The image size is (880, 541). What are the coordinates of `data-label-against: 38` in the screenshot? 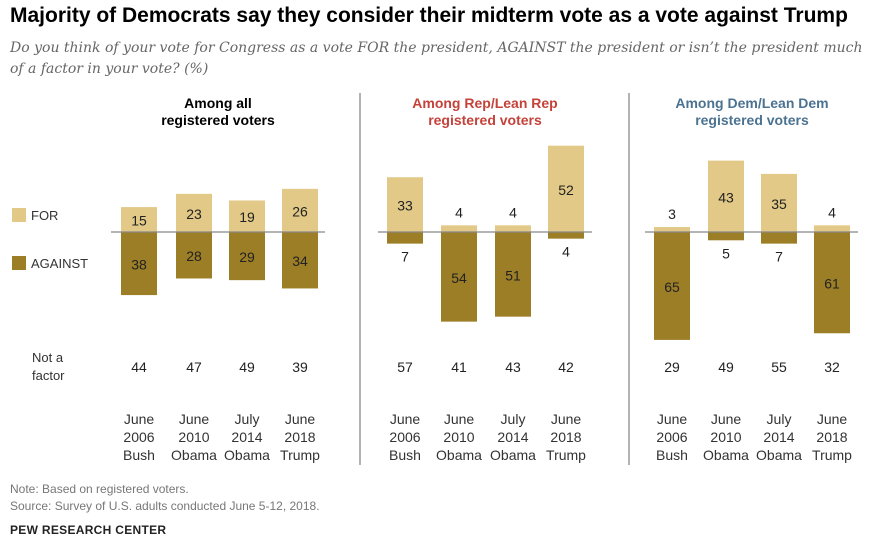 It's located at (139, 265).